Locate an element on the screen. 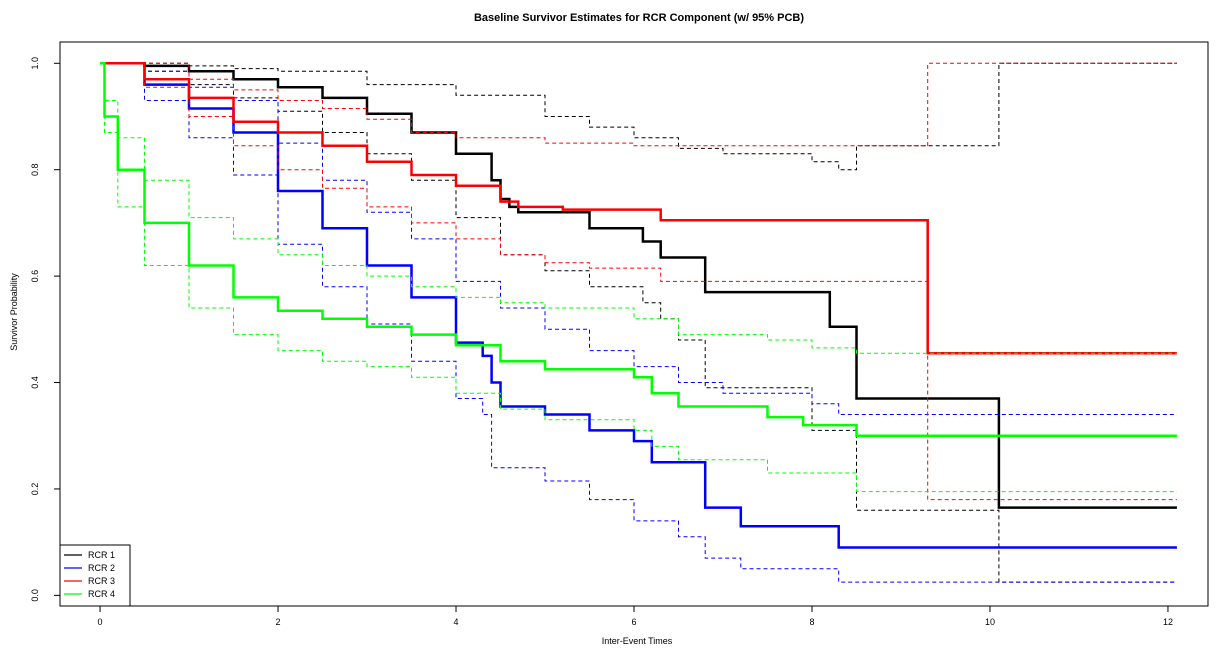  x-axis: 0 2 4 6 8 10 12 is located at coordinates (635, 616).